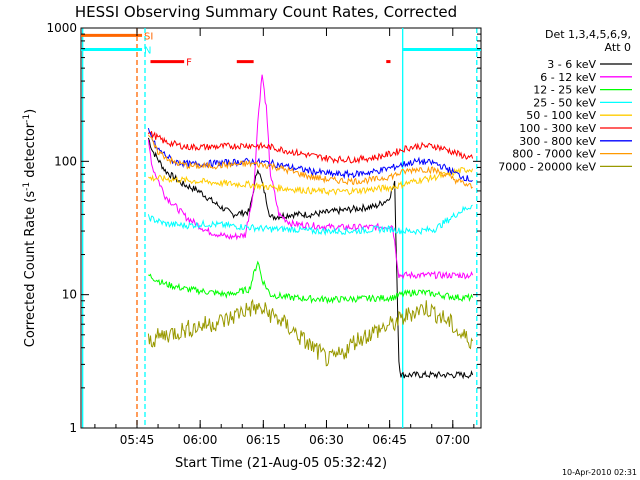 This screenshot has width=640, height=480. What do you see at coordinates (30, 111) in the screenshot?
I see `y-axis-label-end: )` at bounding box center [30, 111].